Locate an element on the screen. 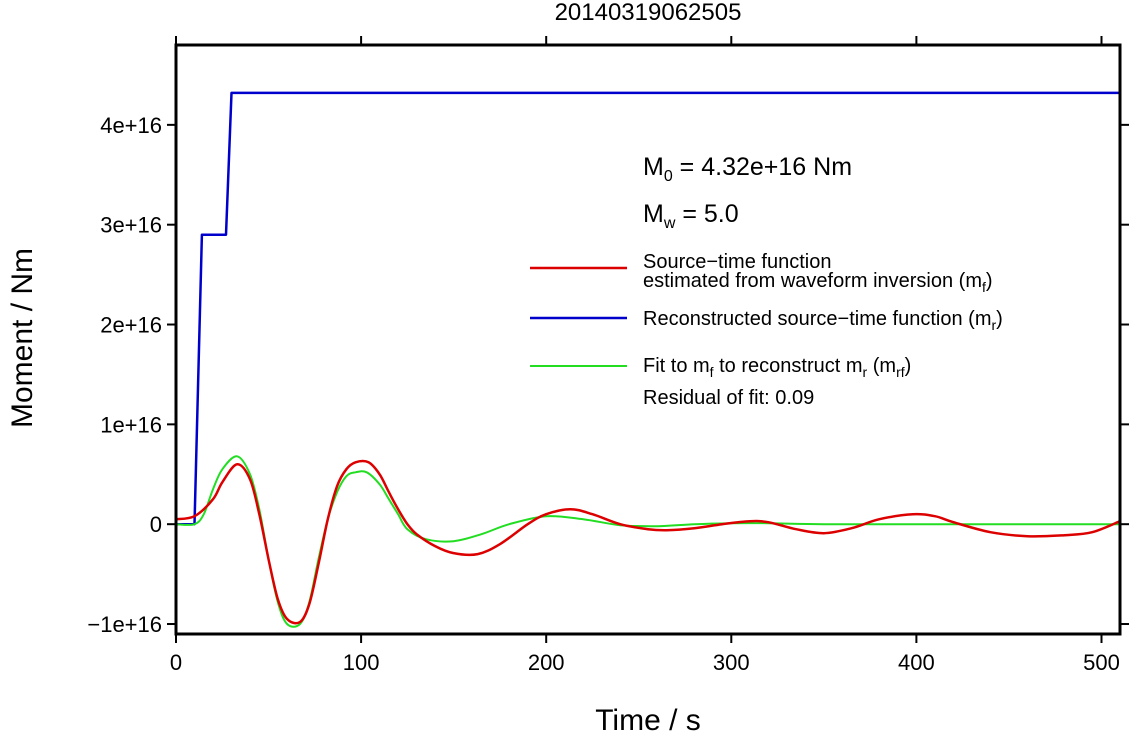  x-tick-label: 500 is located at coordinates (1101, 662).